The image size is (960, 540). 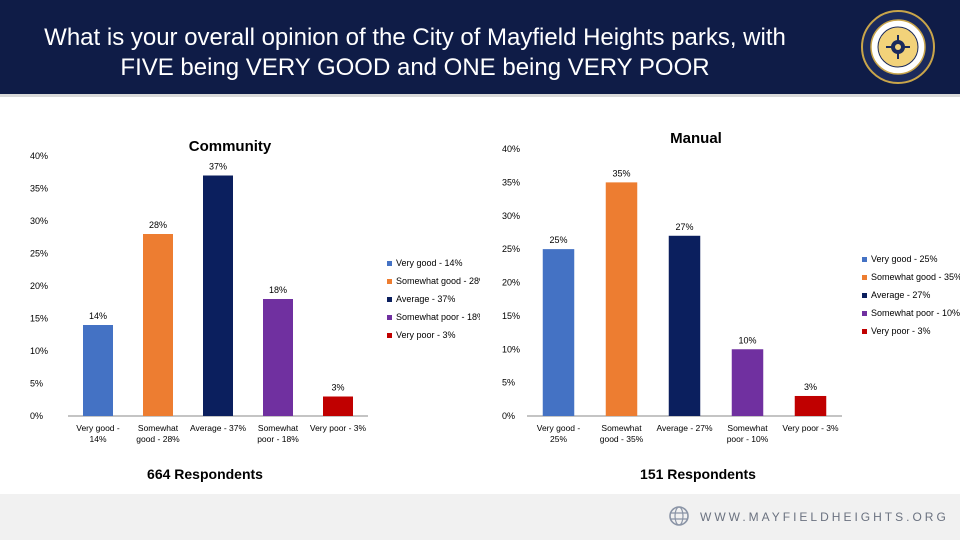 What do you see at coordinates (438, 281) in the screenshot?
I see `community-legend-item: Somewhat good - 28%` at bounding box center [438, 281].